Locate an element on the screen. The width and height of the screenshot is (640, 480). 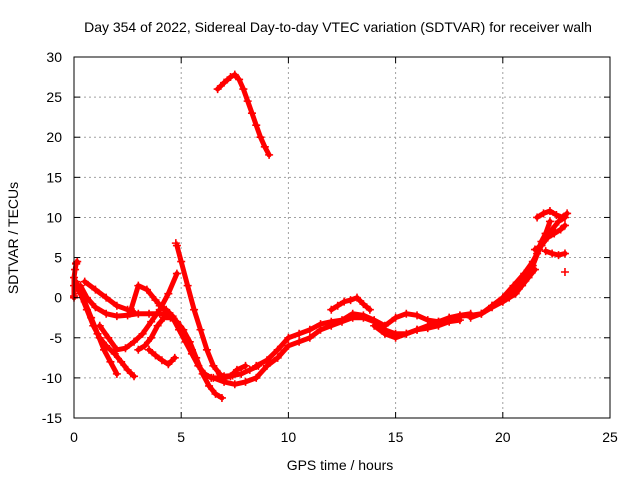
x-tick-label: 15 is located at coordinates (396, 437).